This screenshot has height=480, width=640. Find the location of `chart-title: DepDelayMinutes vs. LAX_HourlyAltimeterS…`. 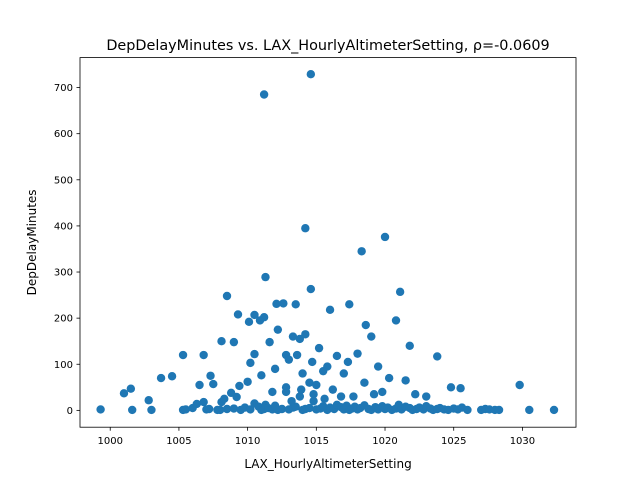

chart-title: DepDelayMinutes vs. LAX_HourlyAltimeterS… is located at coordinates (327, 46).